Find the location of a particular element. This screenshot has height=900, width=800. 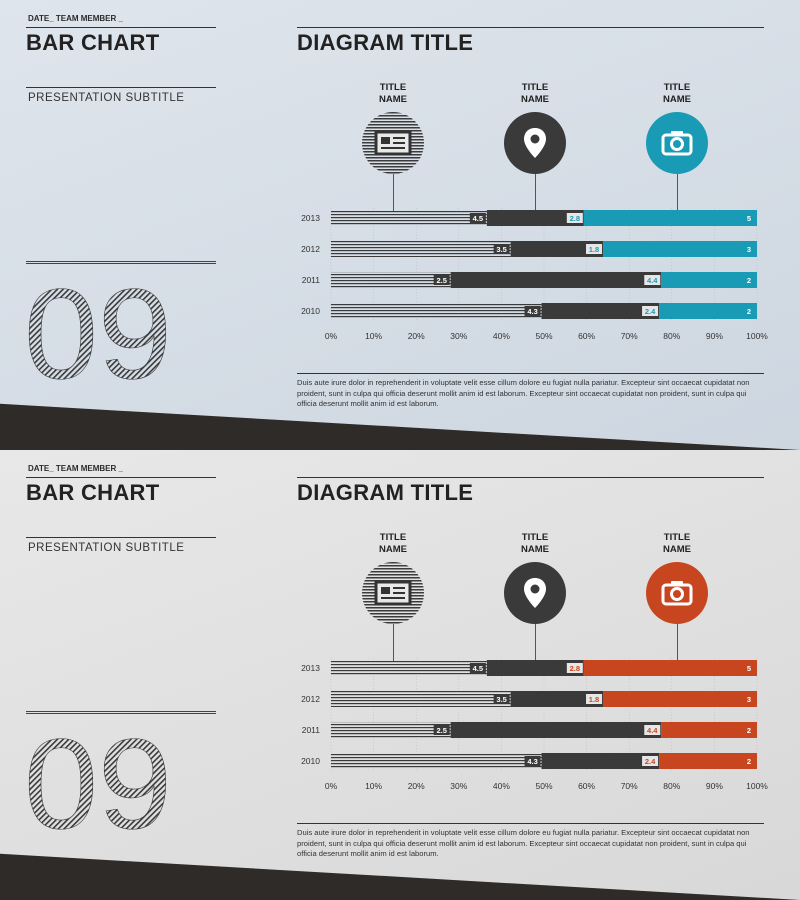

camera-icon is located at coordinates (677, 143).